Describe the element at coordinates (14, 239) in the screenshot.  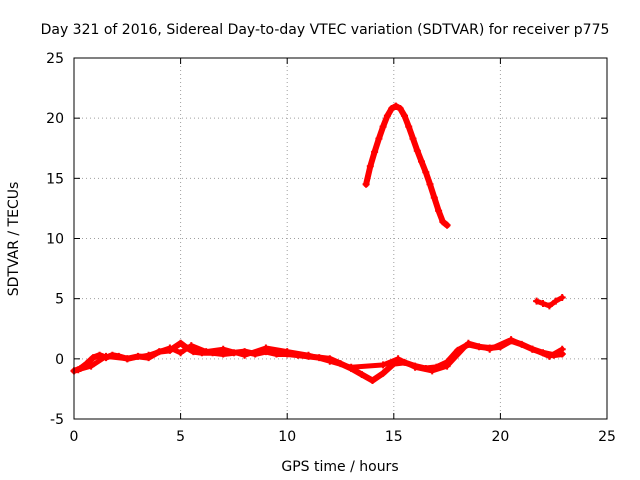
I see `y-axis-label: SDTVAR / TECUs` at that location.